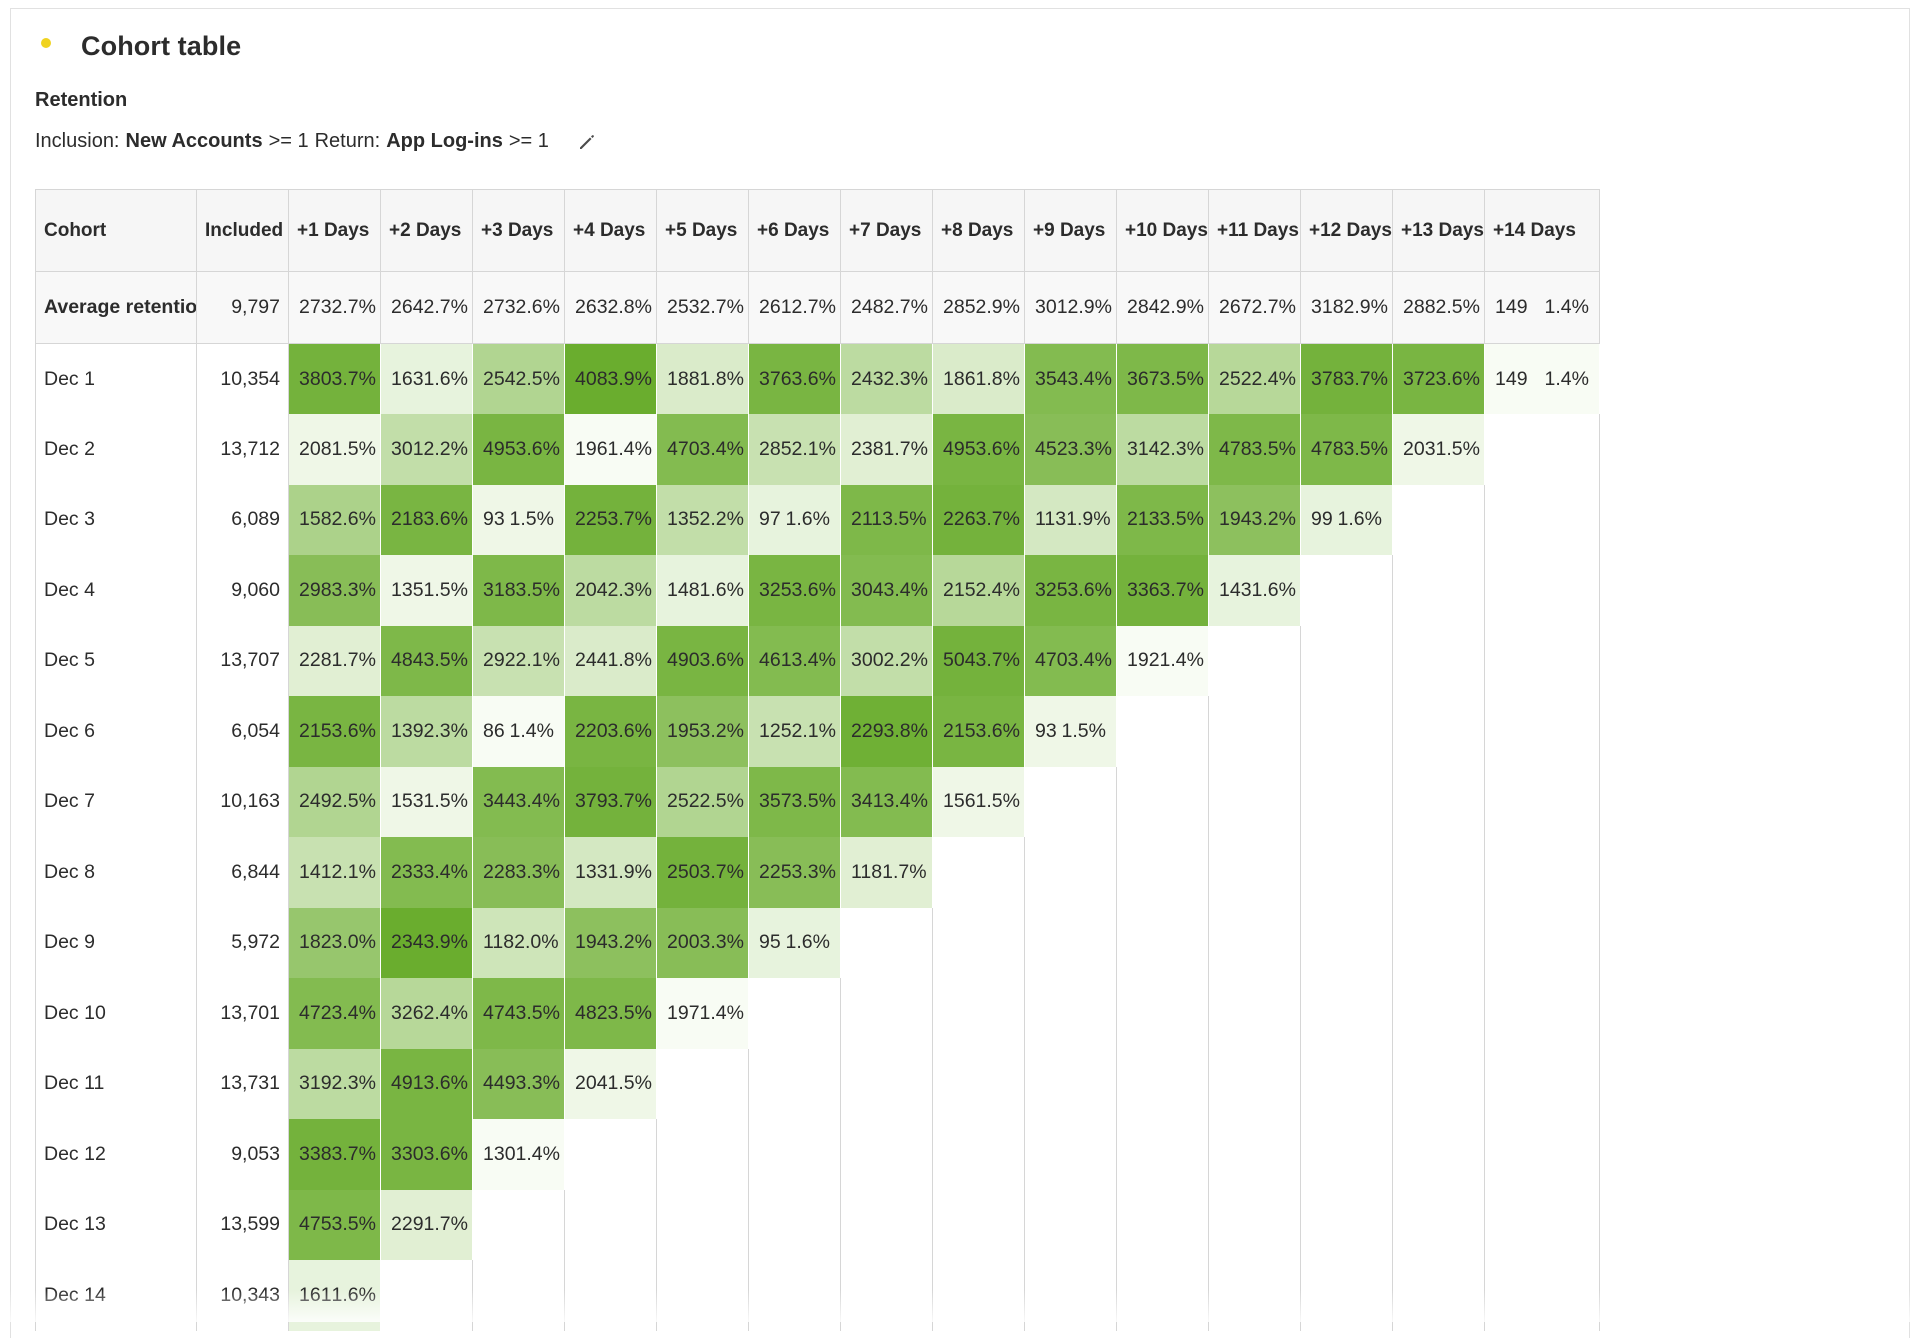 The width and height of the screenshot is (1920, 1338). Describe the element at coordinates (334, 942) in the screenshot. I see `retention-cell: 182 3.0%` at that location.